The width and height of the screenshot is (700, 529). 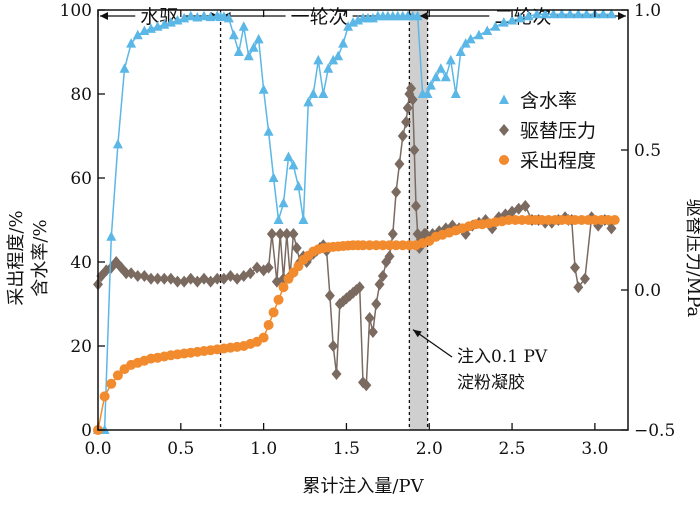 What do you see at coordinates (81, 179) in the screenshot?
I see `y-left-tick-label-3: 60` at bounding box center [81, 179].